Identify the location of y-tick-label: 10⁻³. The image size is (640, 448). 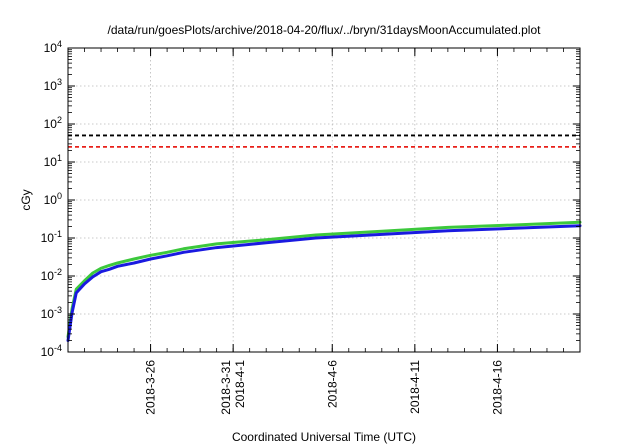
(51, 313).